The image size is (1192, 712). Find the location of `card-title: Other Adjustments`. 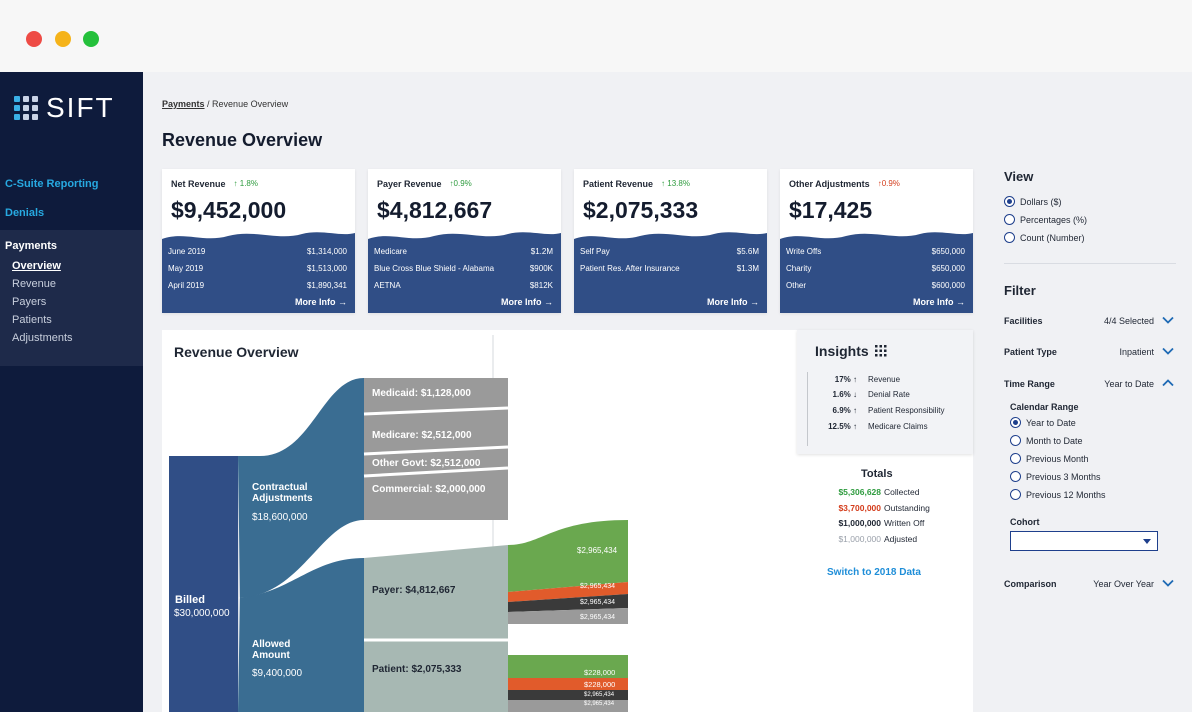

card-title: Other Adjustments is located at coordinates (829, 184).